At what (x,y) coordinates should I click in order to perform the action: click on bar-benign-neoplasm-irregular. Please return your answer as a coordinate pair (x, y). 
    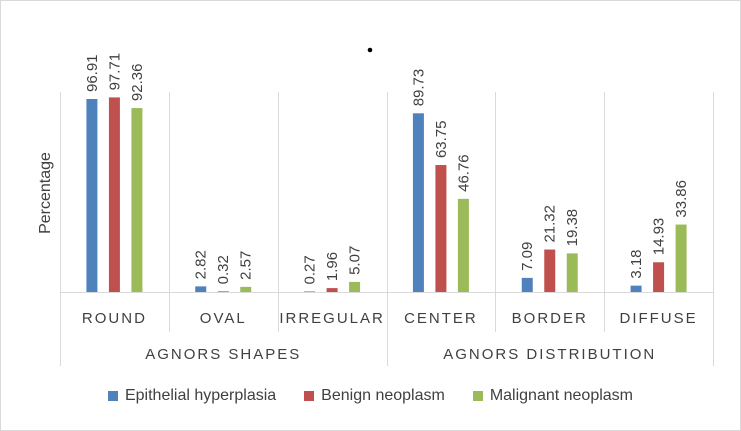
    Looking at the image, I should click on (332, 290).